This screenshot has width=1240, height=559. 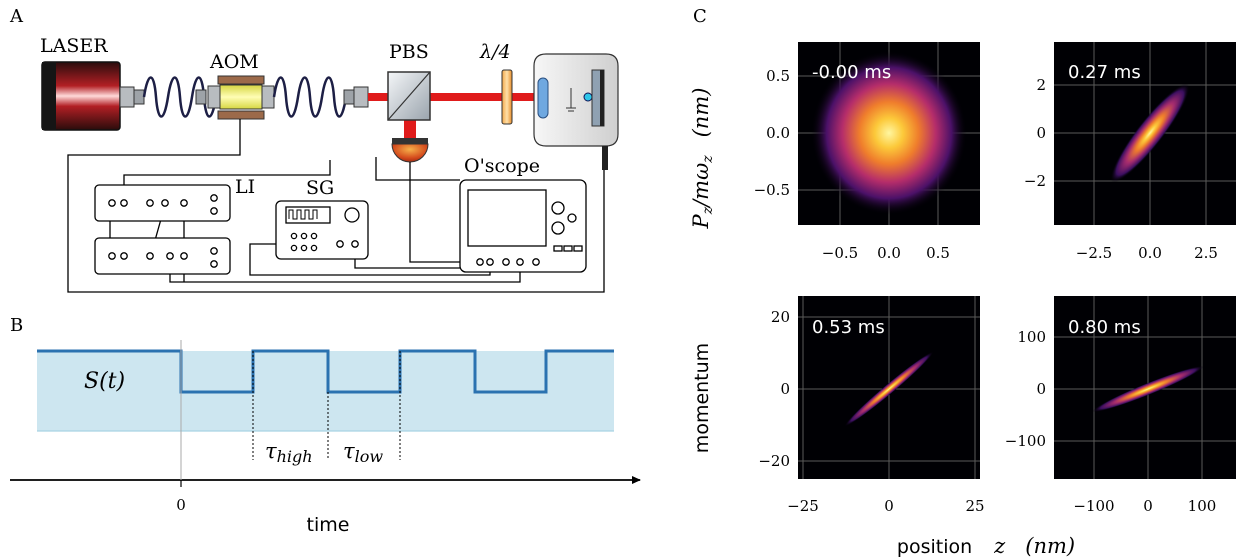 I want to click on phase-y-axis-label: momentum Pz/mωz(nm), so click(x=702, y=271).